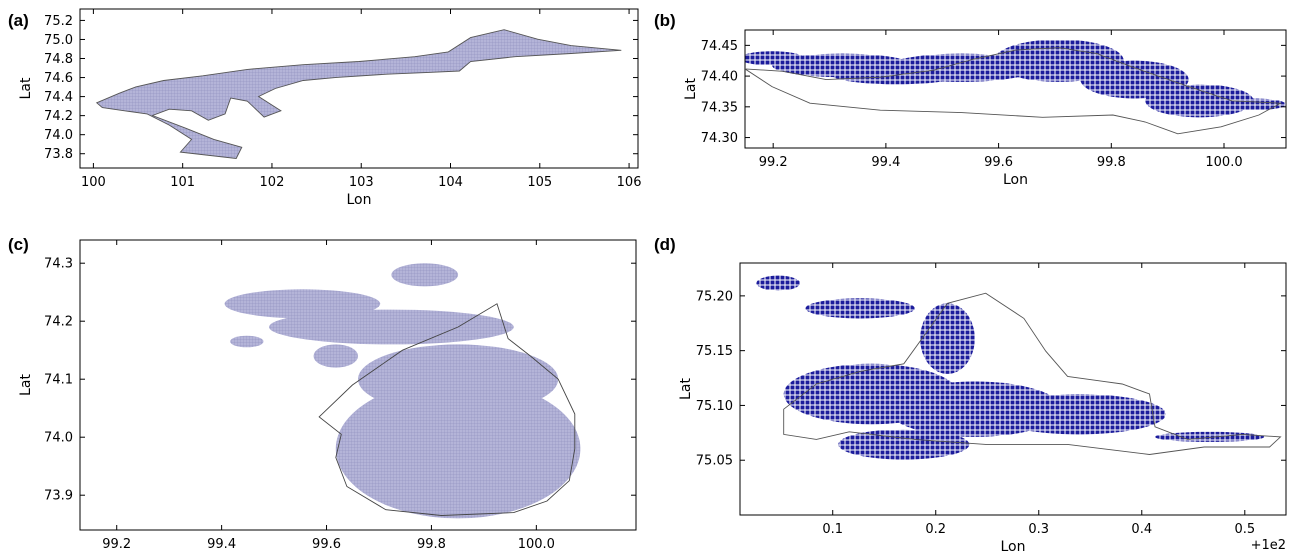 Image resolution: width=1290 pixels, height=553 pixels. Describe the element at coordinates (272, 182) in the screenshot. I see `x-tick-label: 102` at that location.